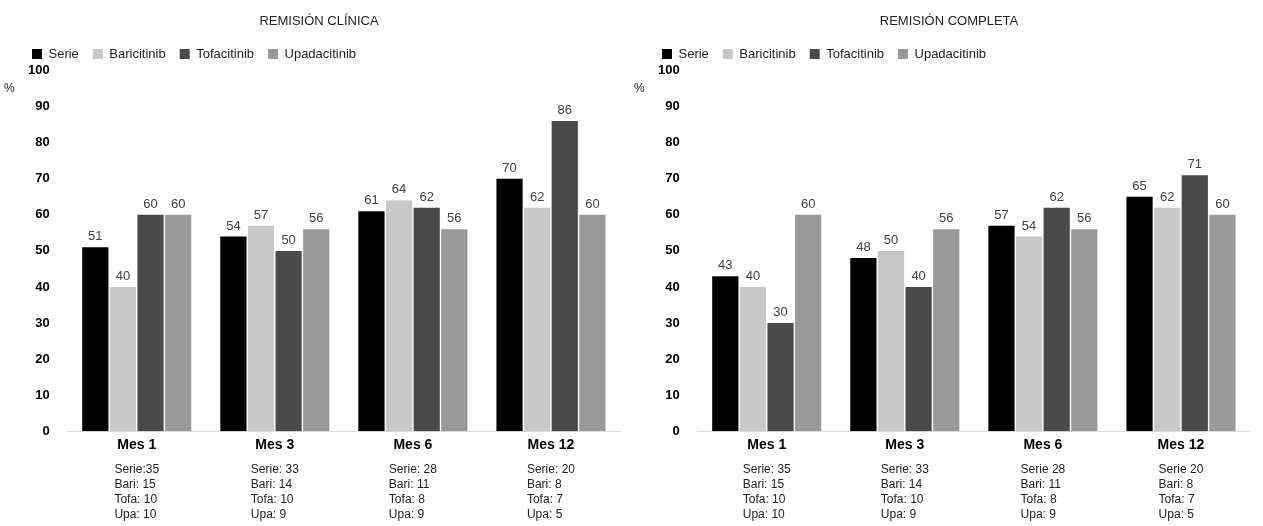  Describe the element at coordinates (863, 247) in the screenshot. I see `data-label: 48` at that location.